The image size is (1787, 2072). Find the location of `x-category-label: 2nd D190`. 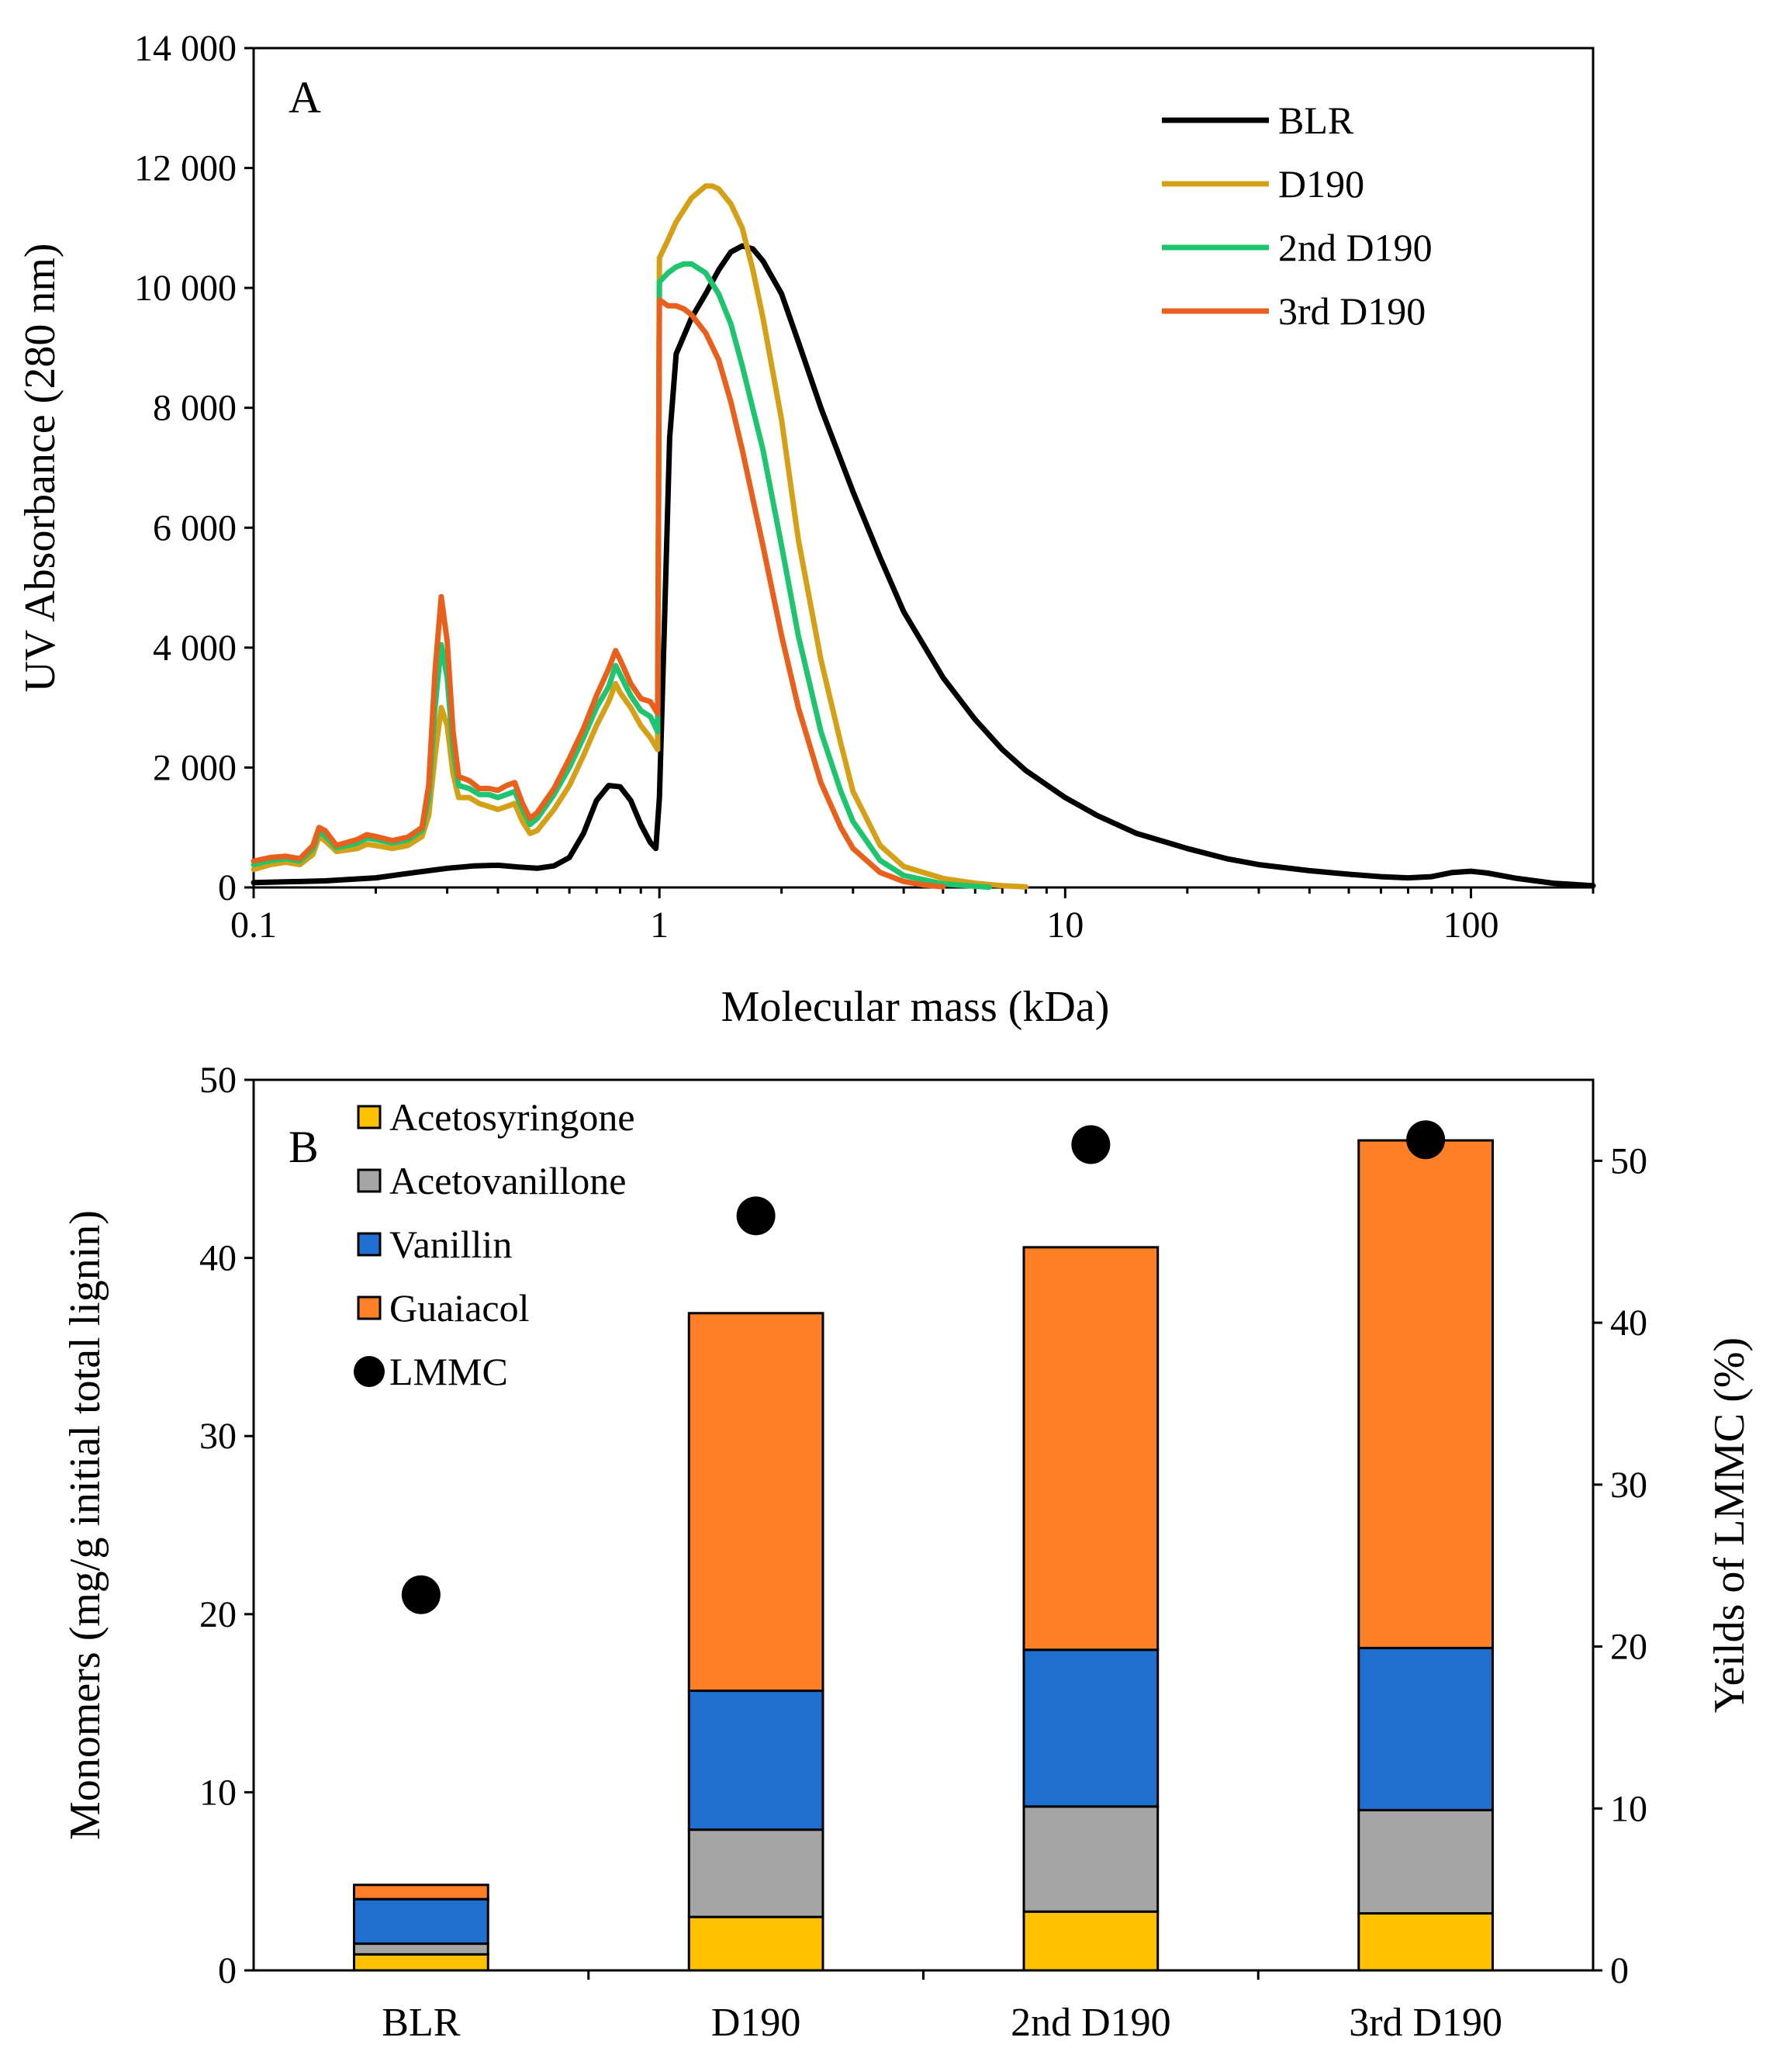

x-category-label: 2nd D190 is located at coordinates (1091, 2023).